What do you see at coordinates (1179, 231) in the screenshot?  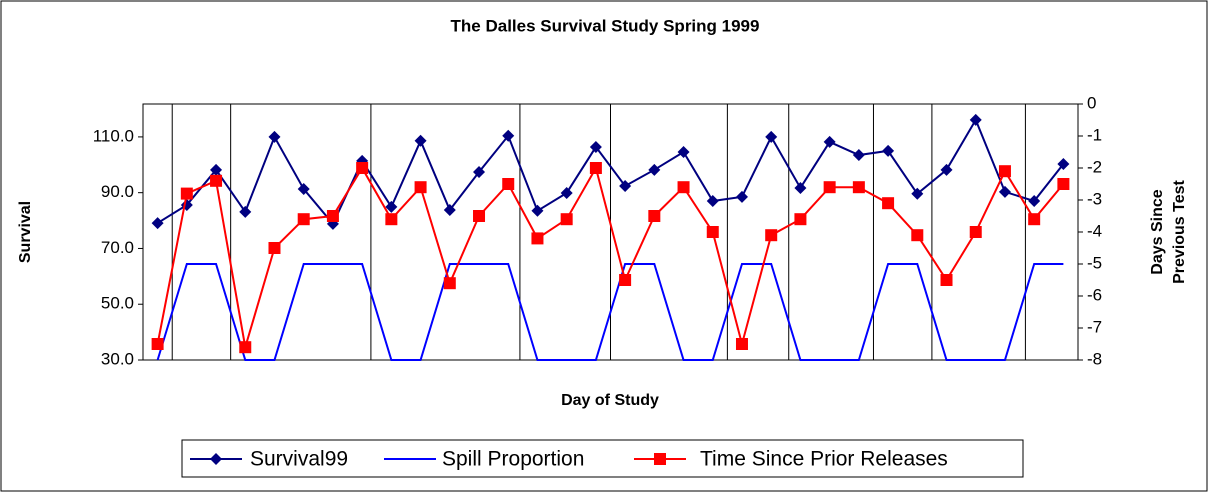 I see `y2-axis-title: Previous Test` at bounding box center [1179, 231].